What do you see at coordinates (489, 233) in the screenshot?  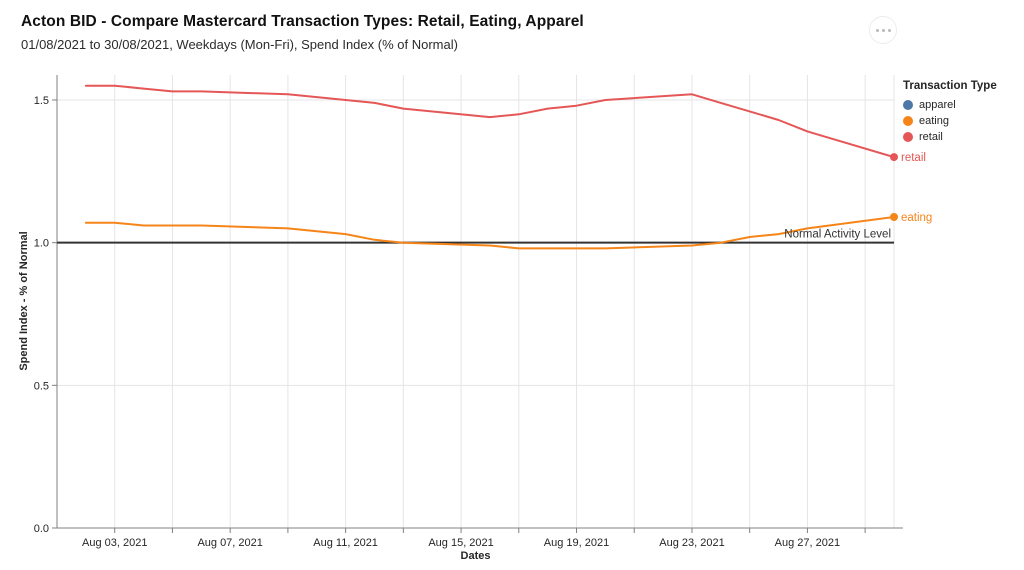 I see `eating-line` at bounding box center [489, 233].